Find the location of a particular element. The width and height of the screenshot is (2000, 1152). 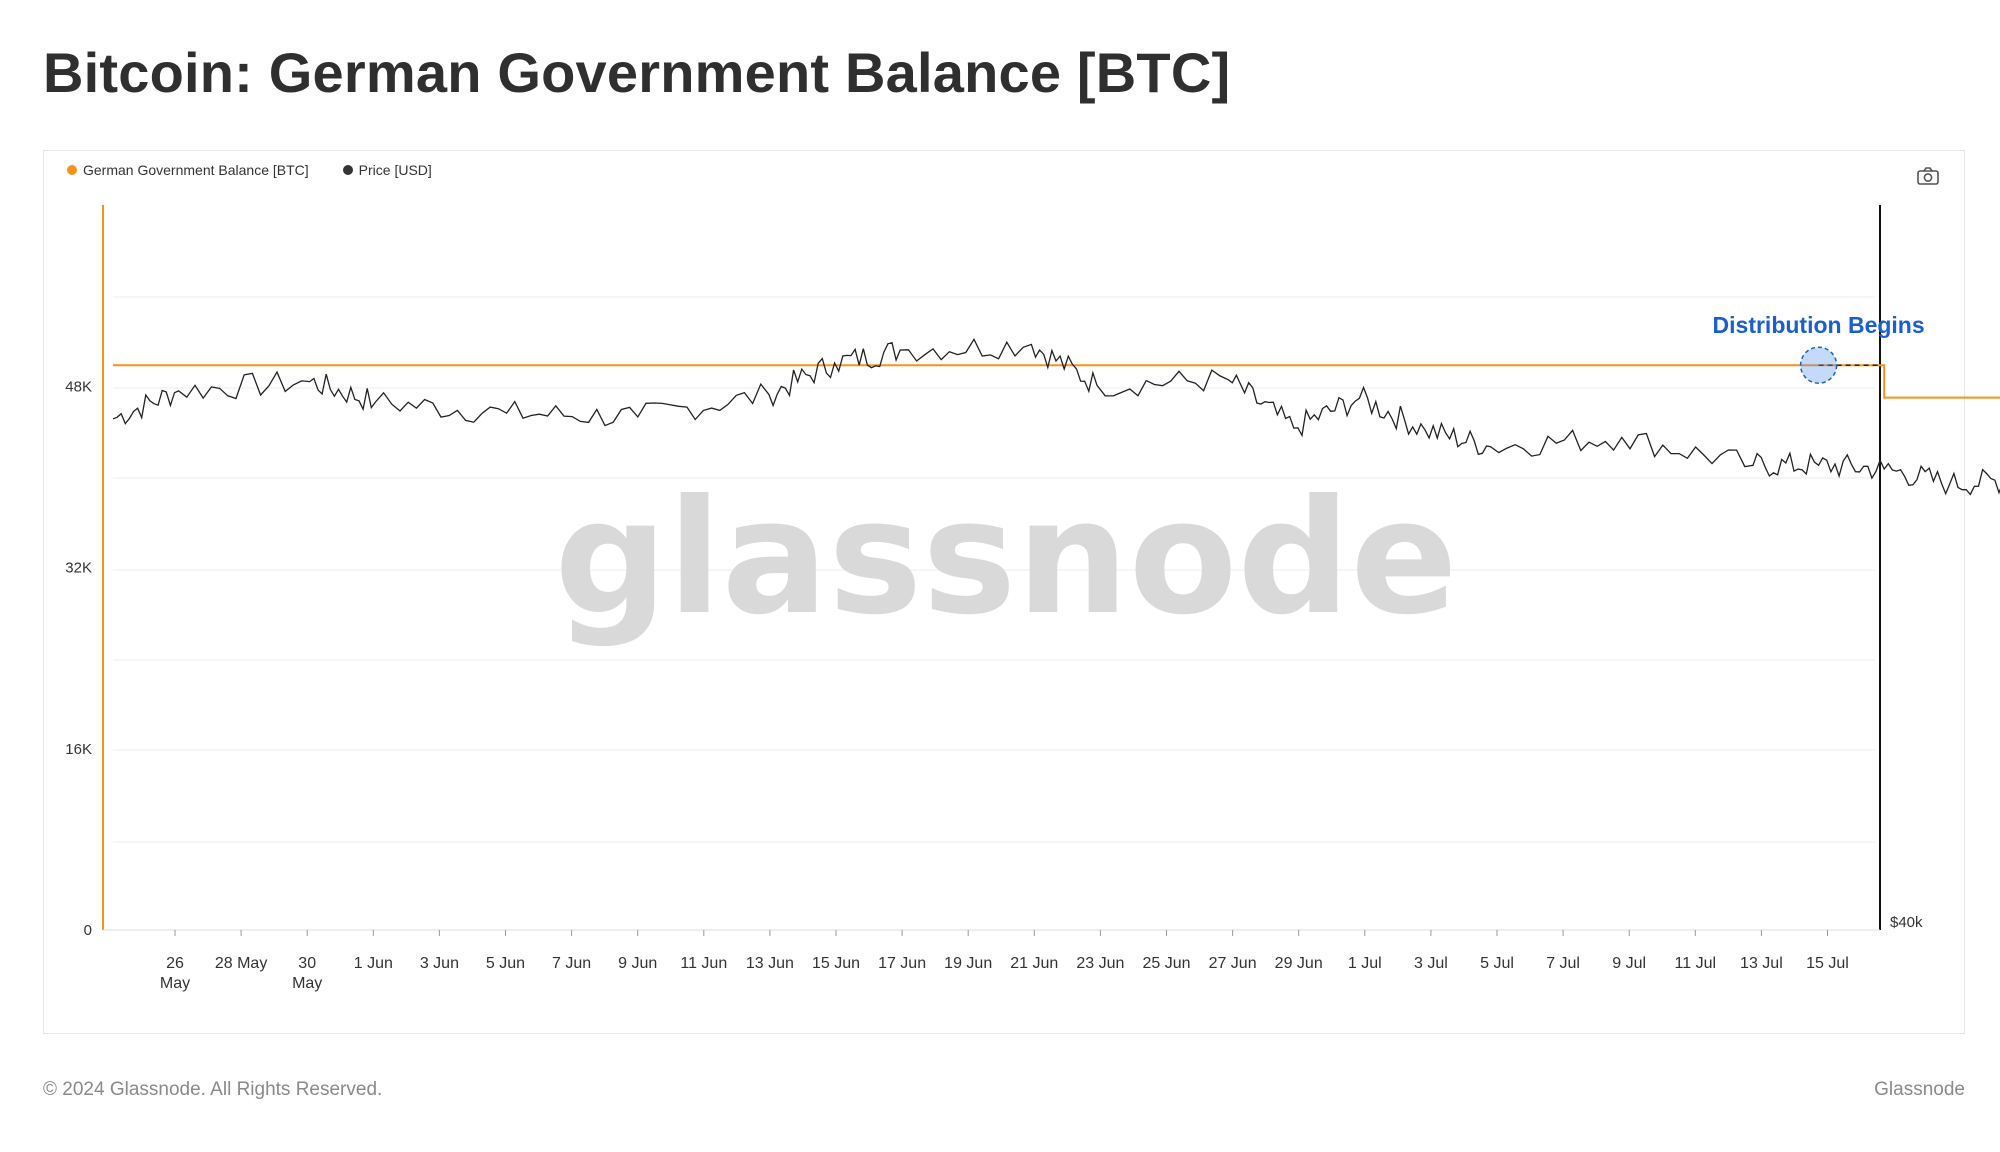

x-tick-label: 21 Jun is located at coordinates (1034, 963).